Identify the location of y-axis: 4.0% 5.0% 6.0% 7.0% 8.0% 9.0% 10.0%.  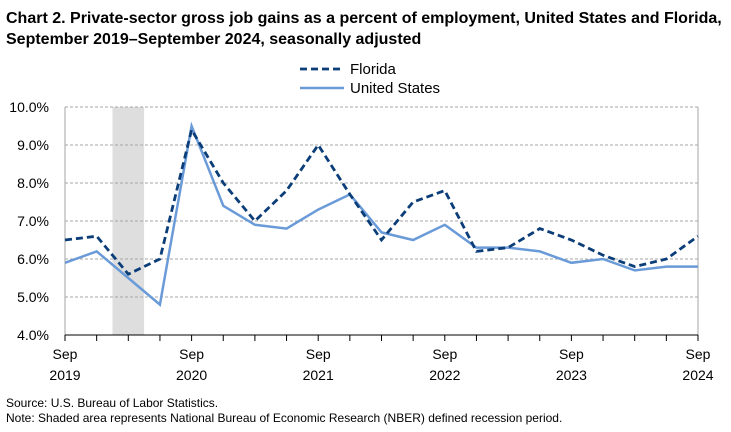
(29, 221).